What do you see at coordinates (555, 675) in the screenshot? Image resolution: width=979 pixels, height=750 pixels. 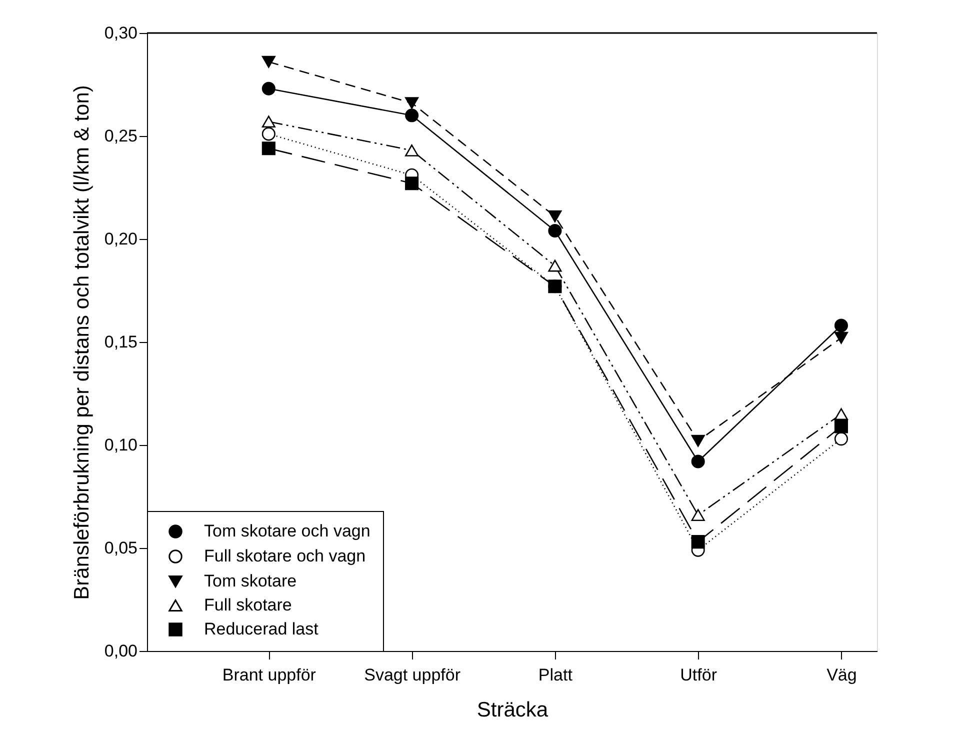 I see `x-tick-label: Platt` at bounding box center [555, 675].